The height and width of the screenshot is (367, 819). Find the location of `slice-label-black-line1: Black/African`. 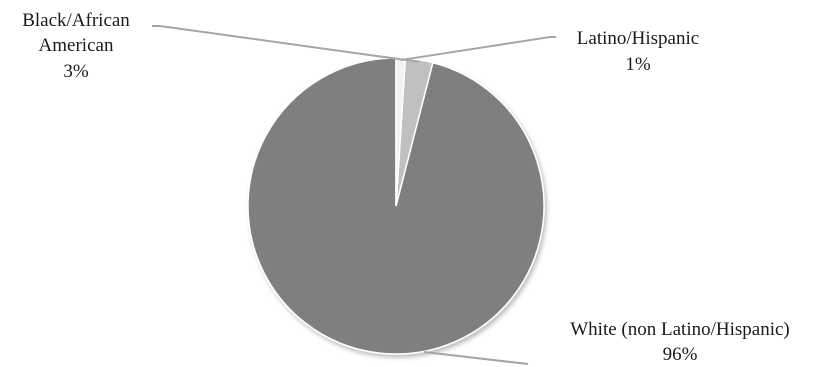

slice-label-black-line1: Black/African is located at coordinates (76, 20).